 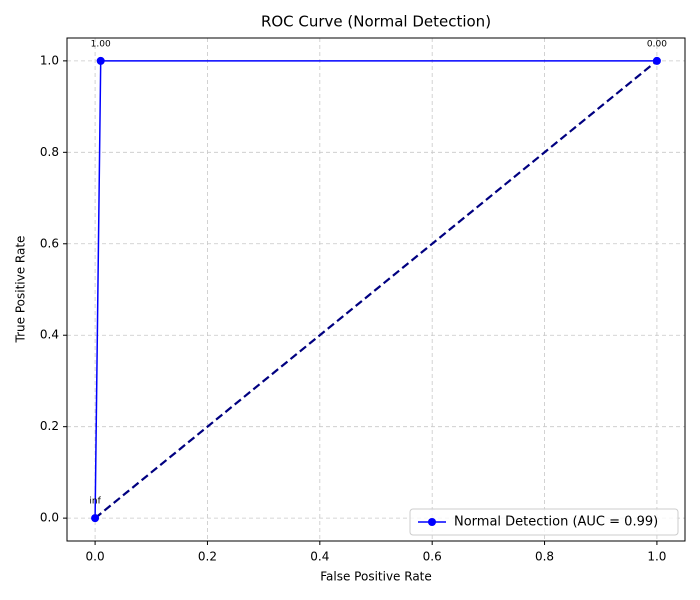 I want to click on x-tick-label: 0.2, so click(x=207, y=557).